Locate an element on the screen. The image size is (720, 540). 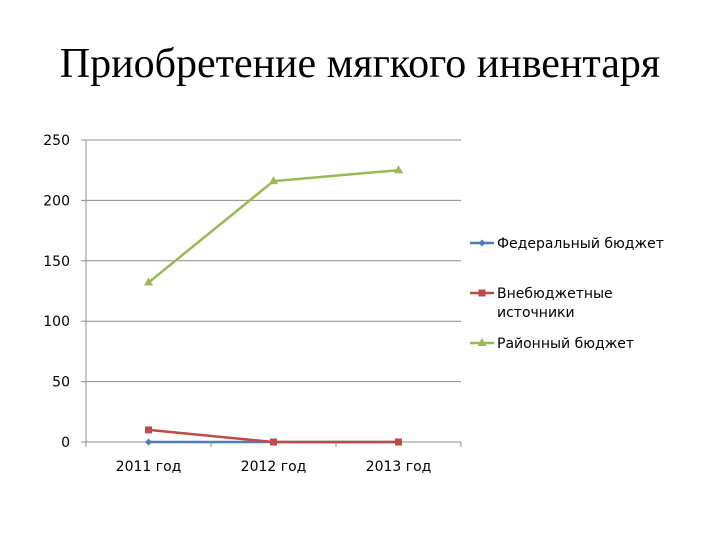
y-tick-label: 0 is located at coordinates (65, 443).